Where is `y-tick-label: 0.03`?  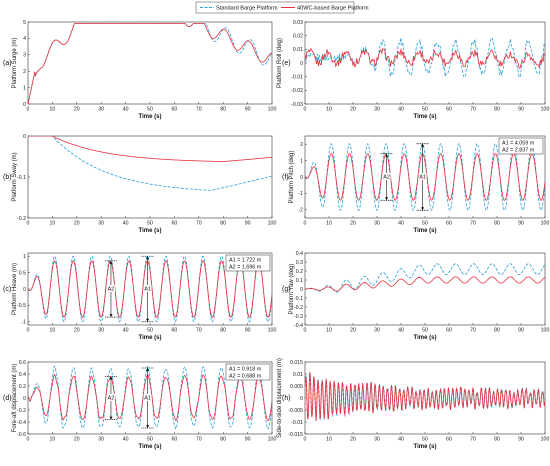 y-tick-label: 0.03 is located at coordinates (298, 23).